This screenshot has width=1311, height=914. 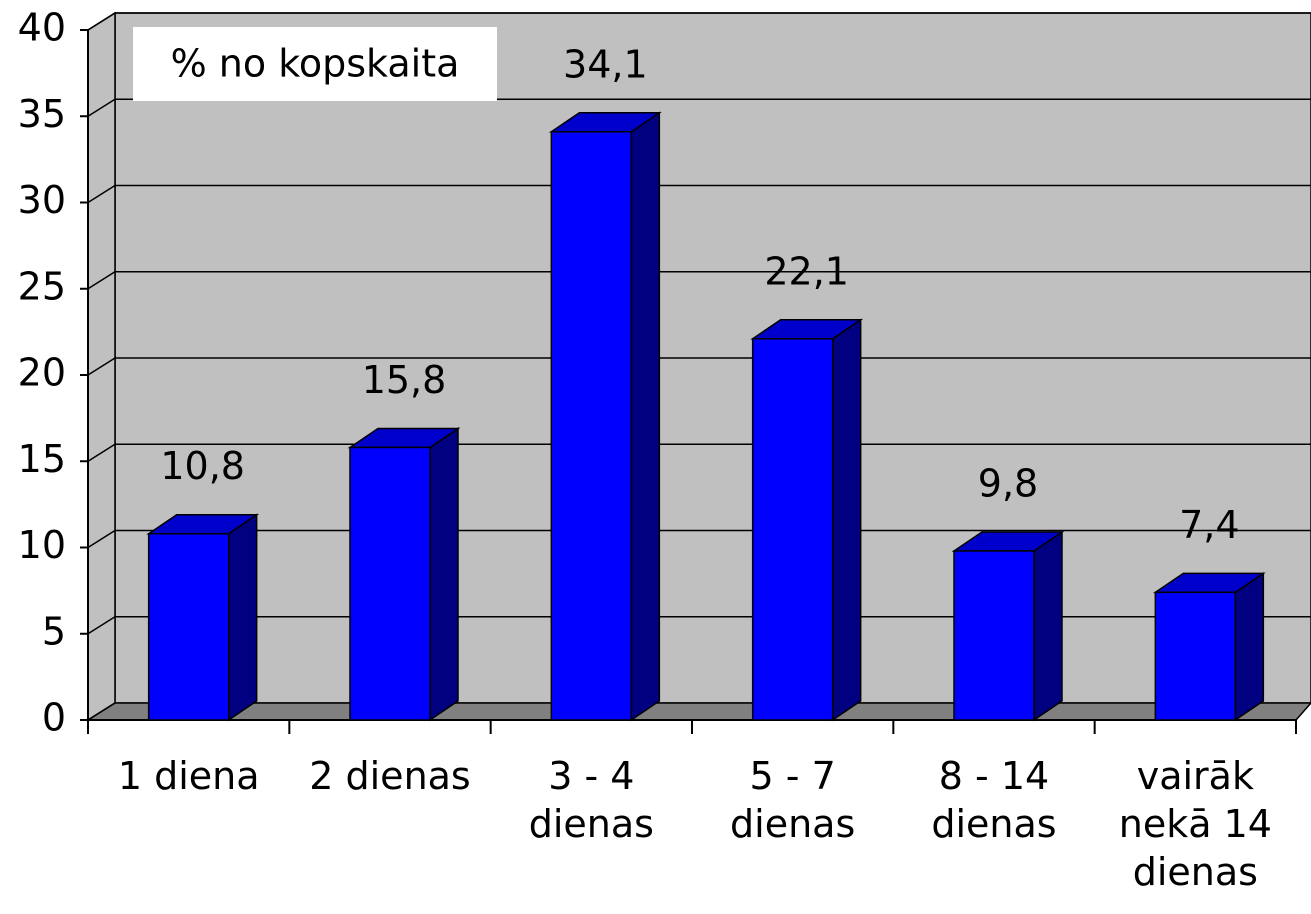 I want to click on y-tick-label: 35, so click(x=42, y=114).